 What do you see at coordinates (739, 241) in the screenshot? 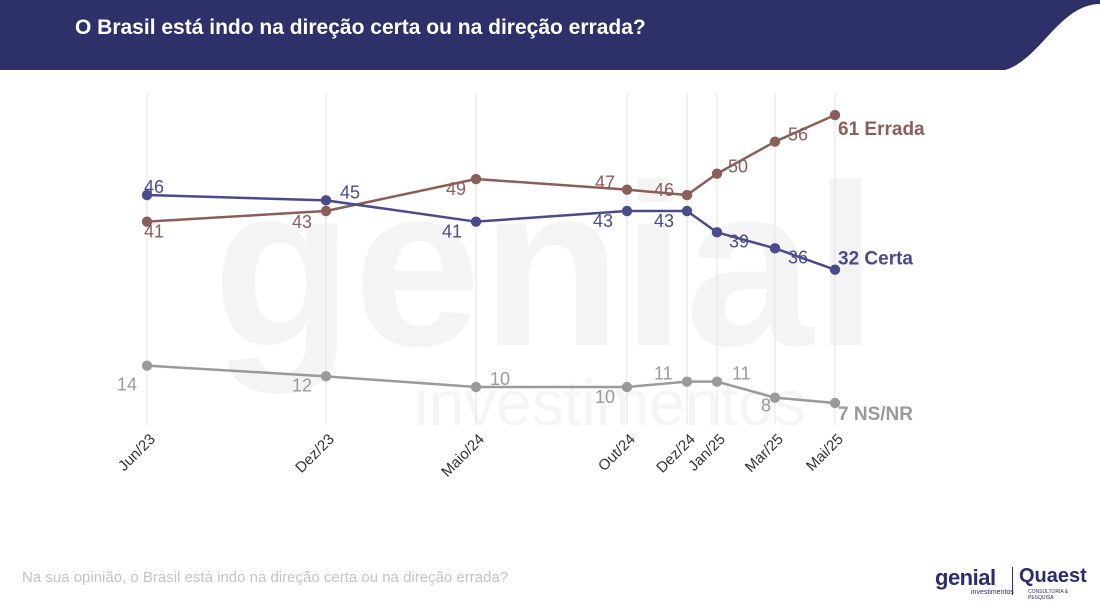
I see `data-label: 39` at bounding box center [739, 241].